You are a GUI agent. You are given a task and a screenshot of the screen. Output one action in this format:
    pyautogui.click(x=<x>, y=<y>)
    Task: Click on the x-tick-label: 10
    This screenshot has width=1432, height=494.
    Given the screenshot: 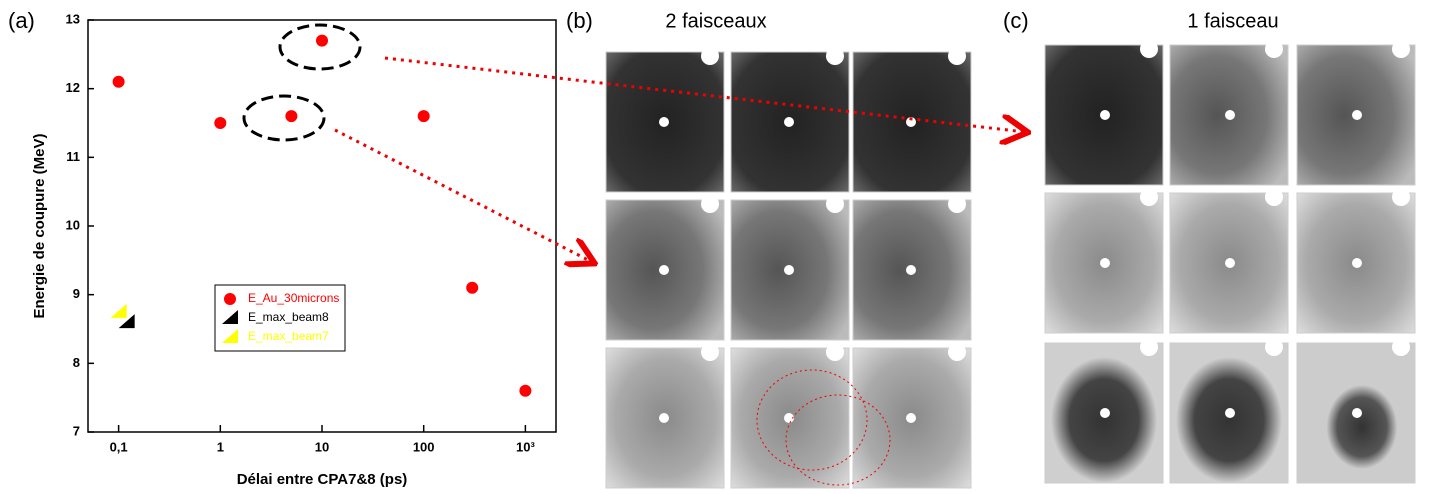 What is the action you would take?
    pyautogui.click(x=322, y=446)
    